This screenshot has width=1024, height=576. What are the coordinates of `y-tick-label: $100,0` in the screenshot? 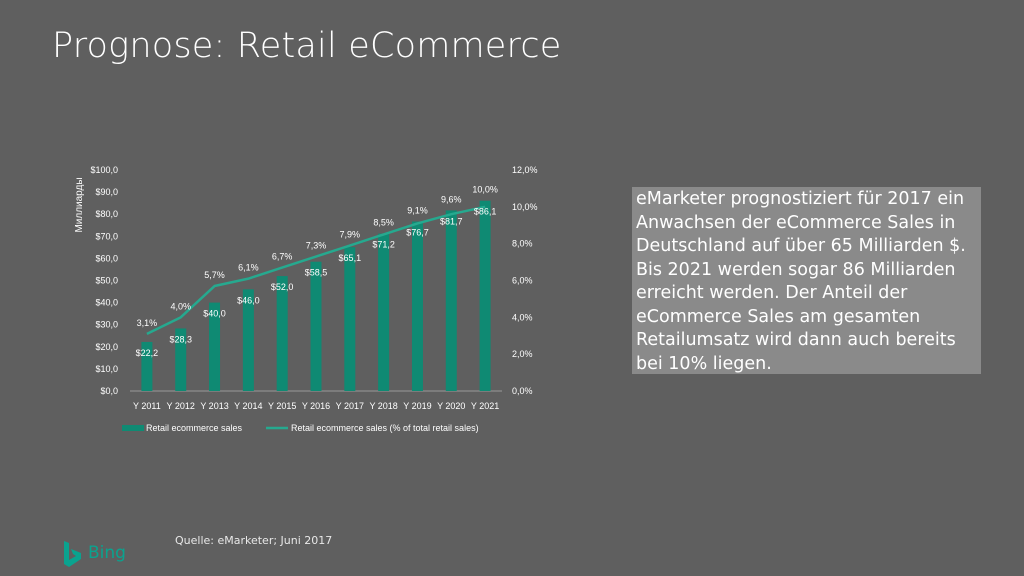 It's located at (104, 170).